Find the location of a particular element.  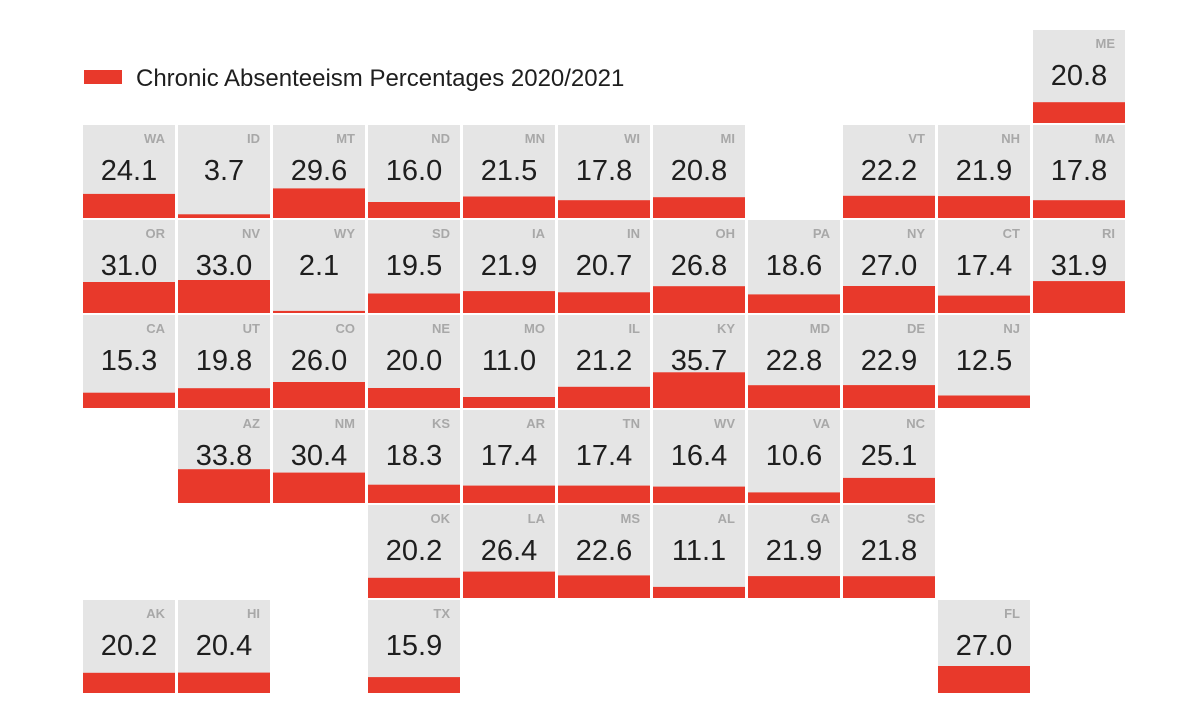

value-label-de: 22.9 is located at coordinates (889, 361).